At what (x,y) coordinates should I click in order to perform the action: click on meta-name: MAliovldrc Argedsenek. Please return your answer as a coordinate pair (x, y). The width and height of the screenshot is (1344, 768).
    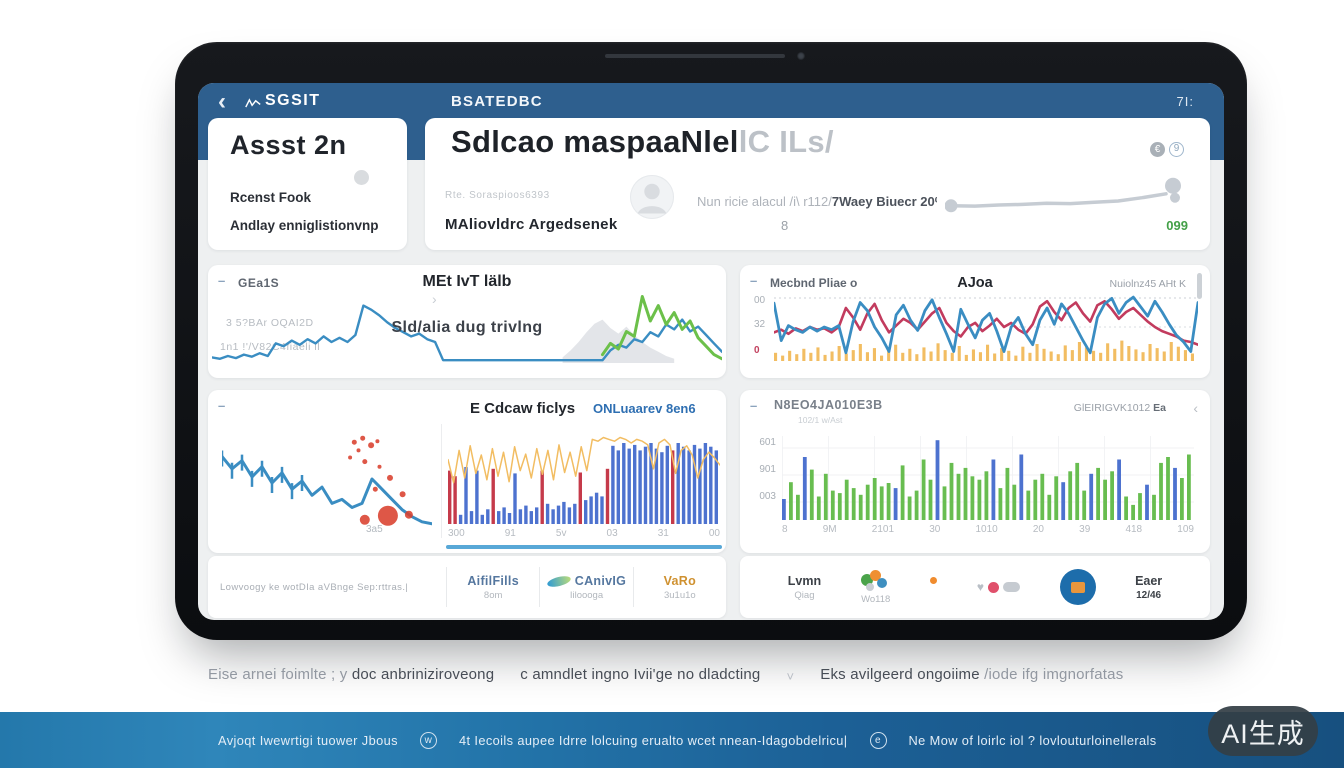
    Looking at the image, I should click on (531, 224).